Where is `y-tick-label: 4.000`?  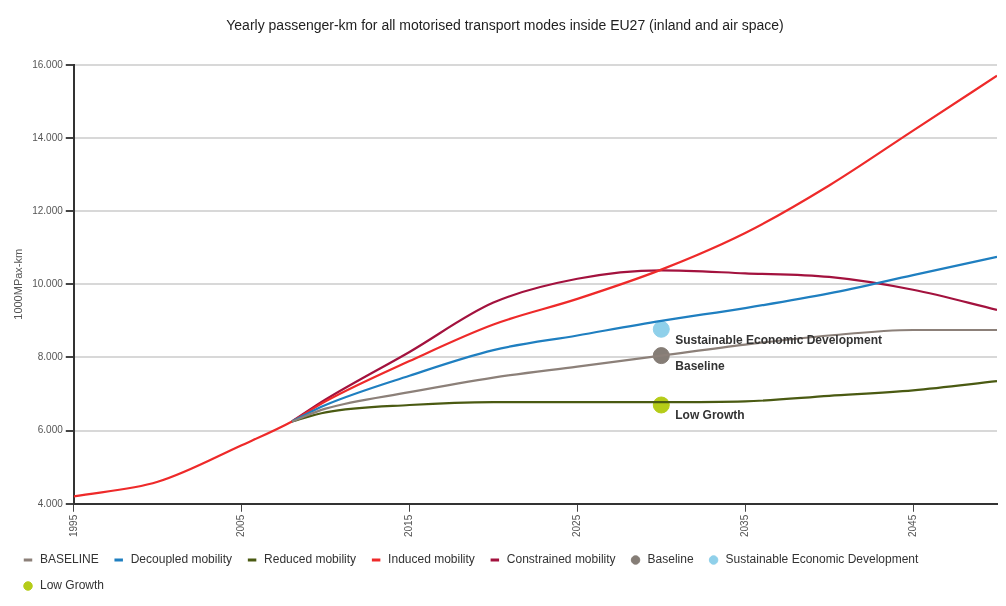 y-tick-label: 4.000 is located at coordinates (50, 503).